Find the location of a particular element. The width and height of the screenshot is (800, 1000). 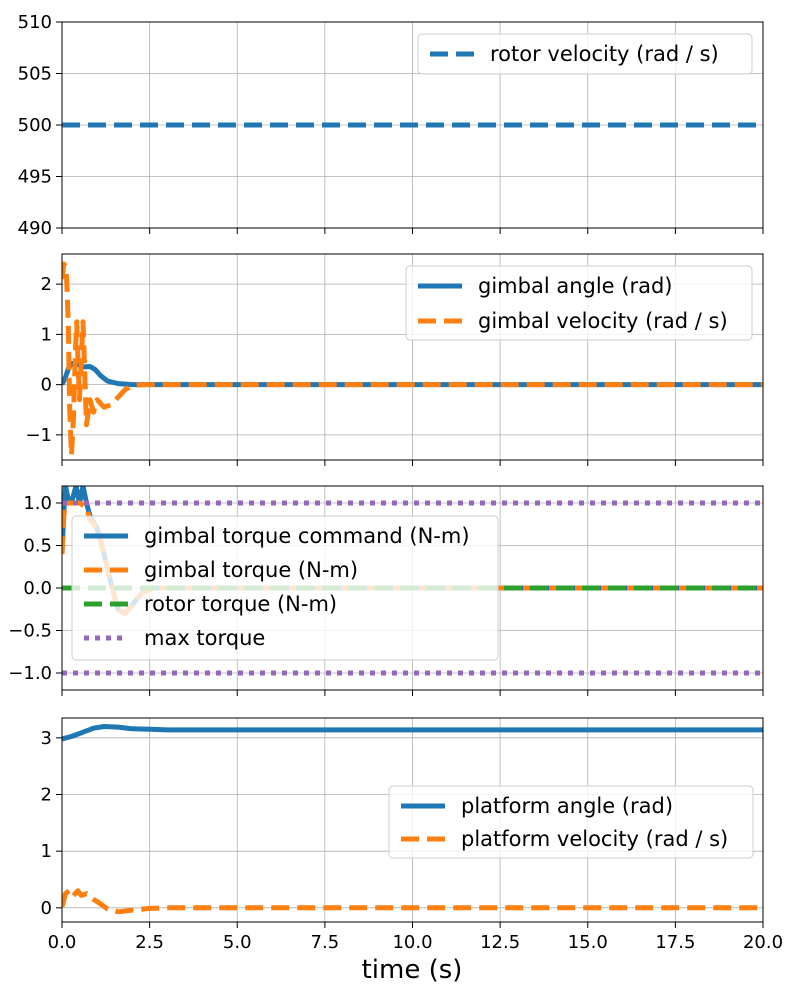

y-tick-label: 510 is located at coordinates (35, 22).